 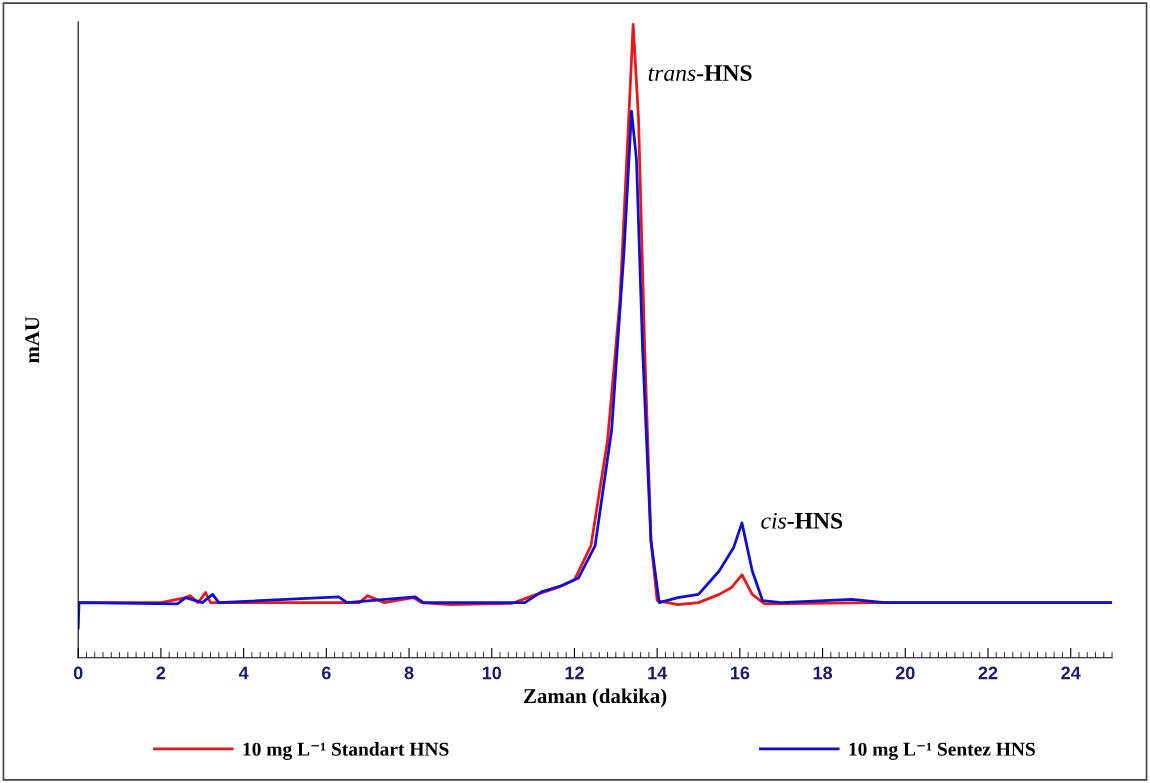 What do you see at coordinates (574, 673) in the screenshot?
I see `x-tick-label: 12` at bounding box center [574, 673].